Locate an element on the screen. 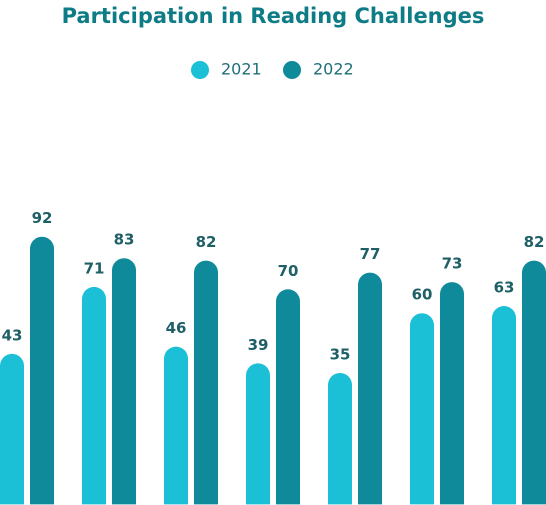 This screenshot has width=546, height=505. value-label: 43 is located at coordinates (12, 335).